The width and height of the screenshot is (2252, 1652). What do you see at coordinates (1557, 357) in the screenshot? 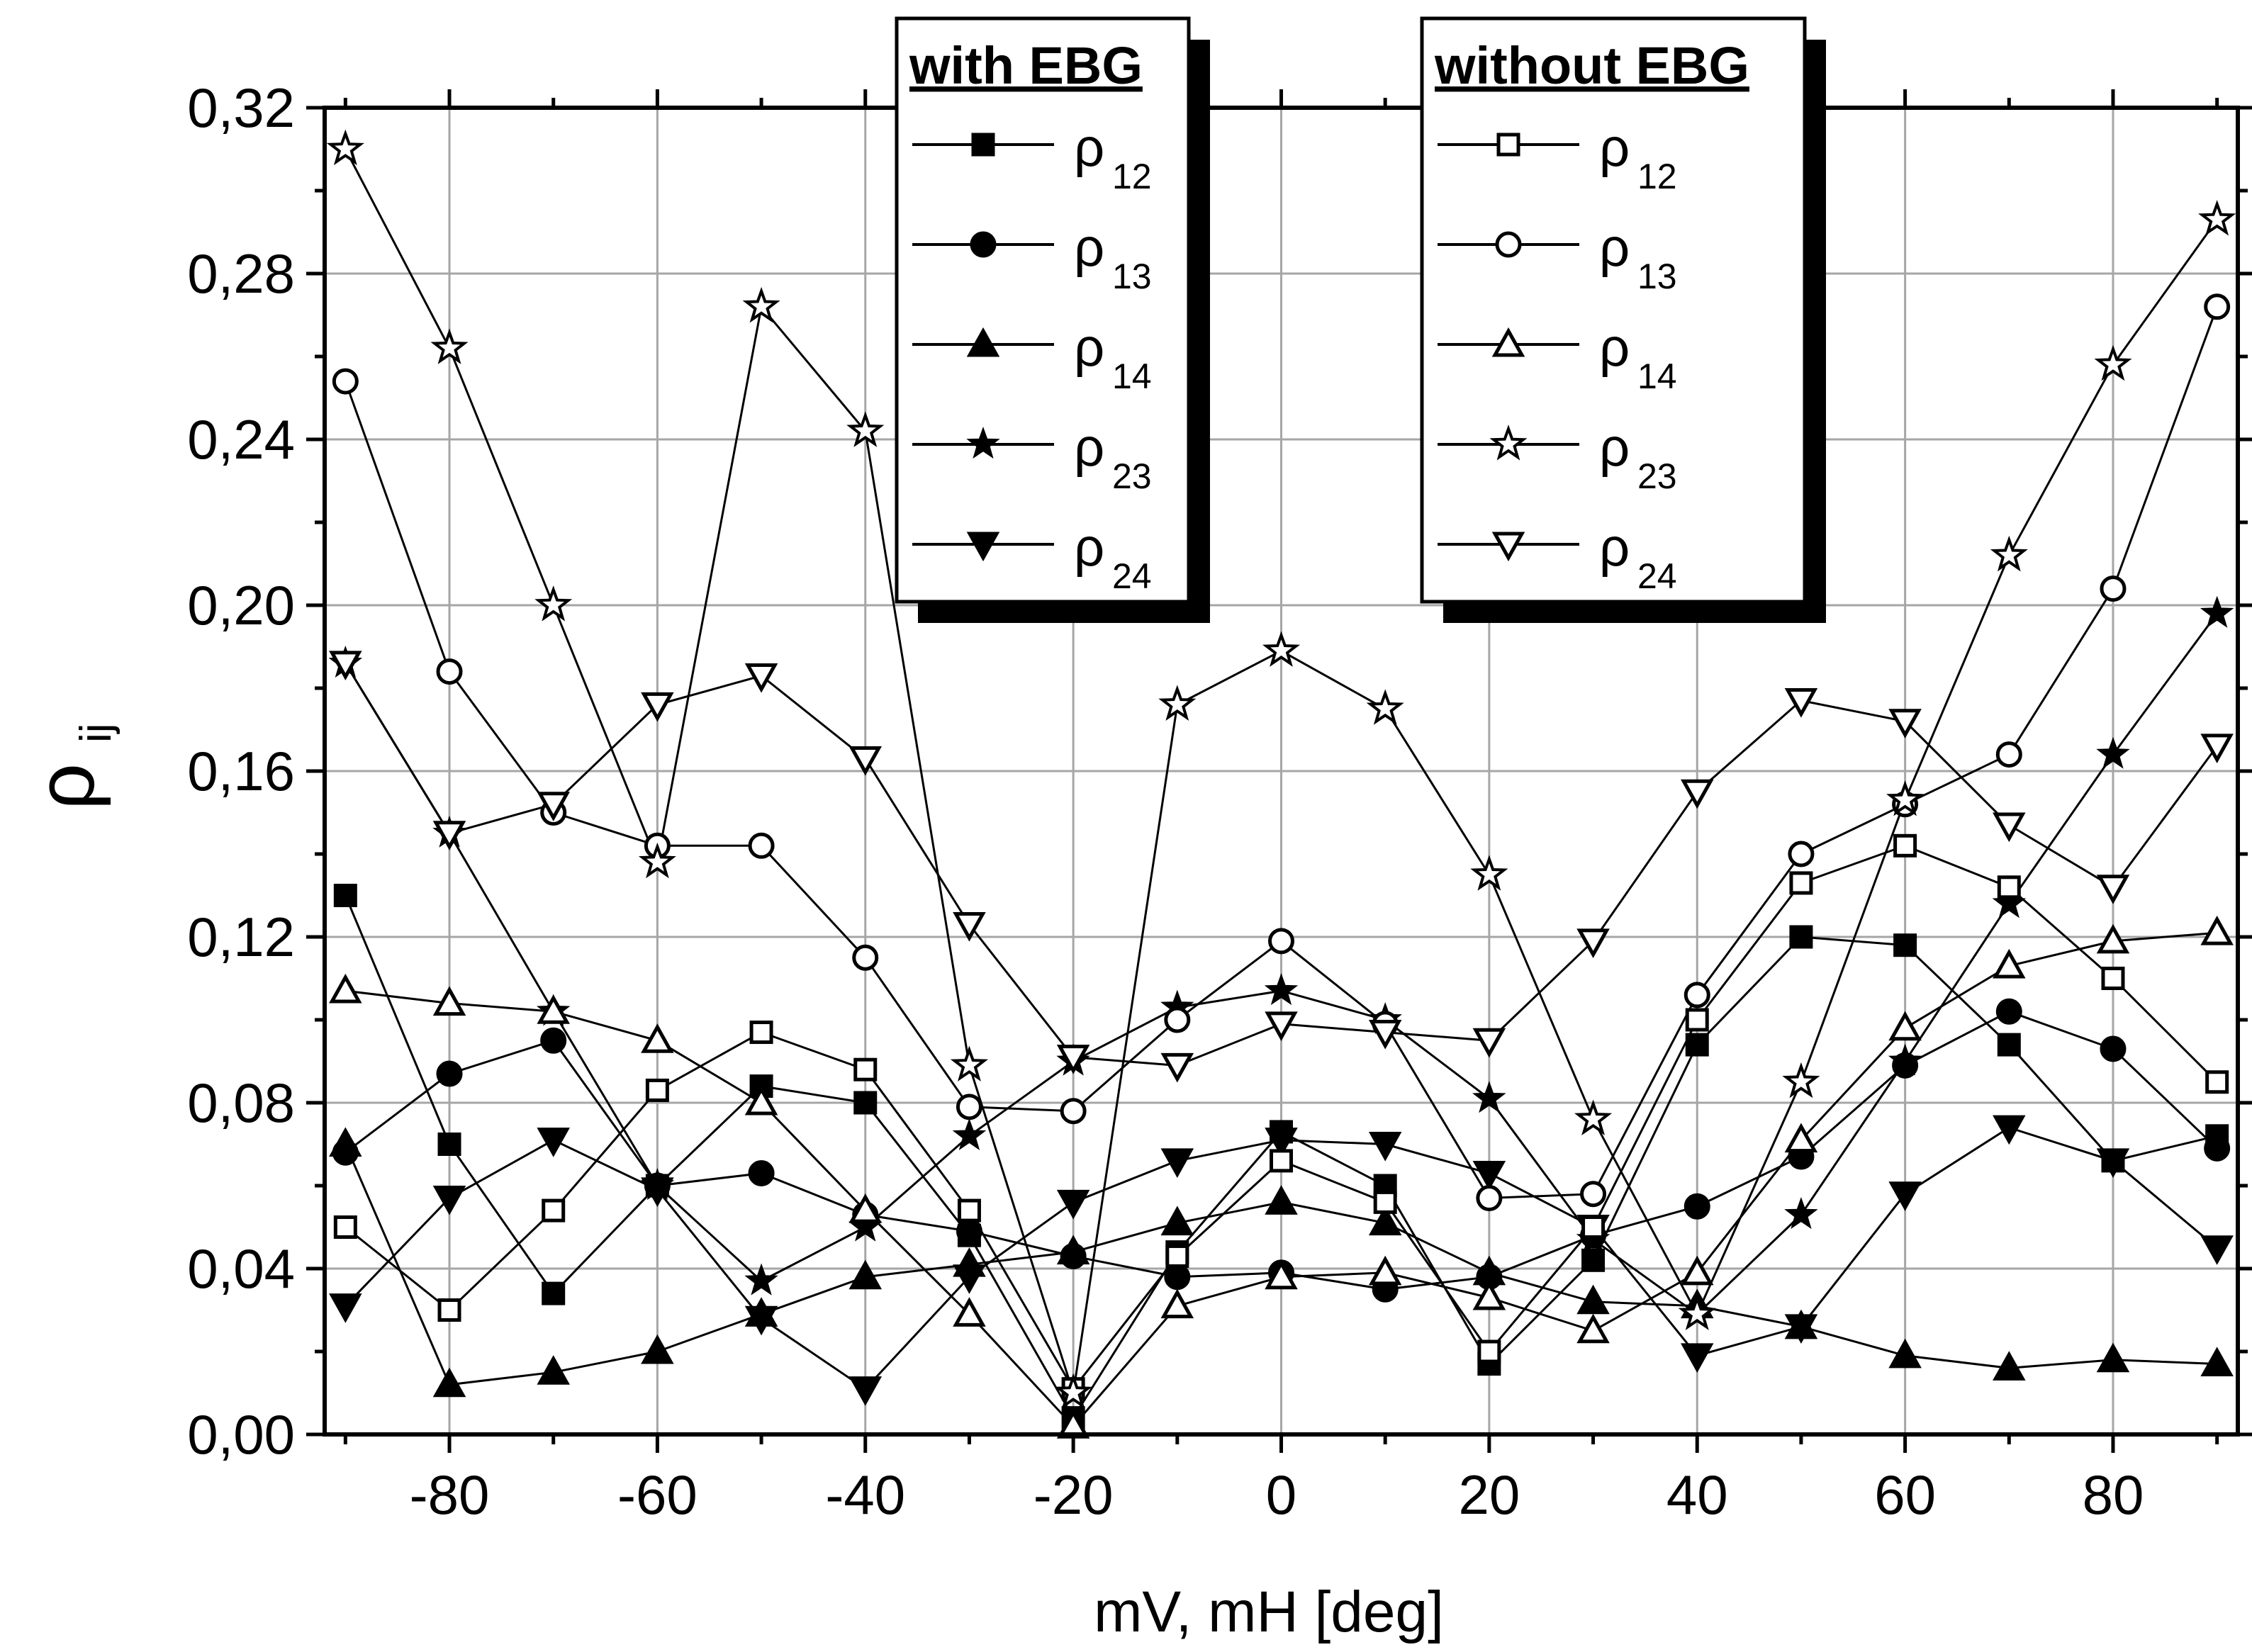
I see `legend-entry-s_o14: ρ 14` at bounding box center [1557, 357].